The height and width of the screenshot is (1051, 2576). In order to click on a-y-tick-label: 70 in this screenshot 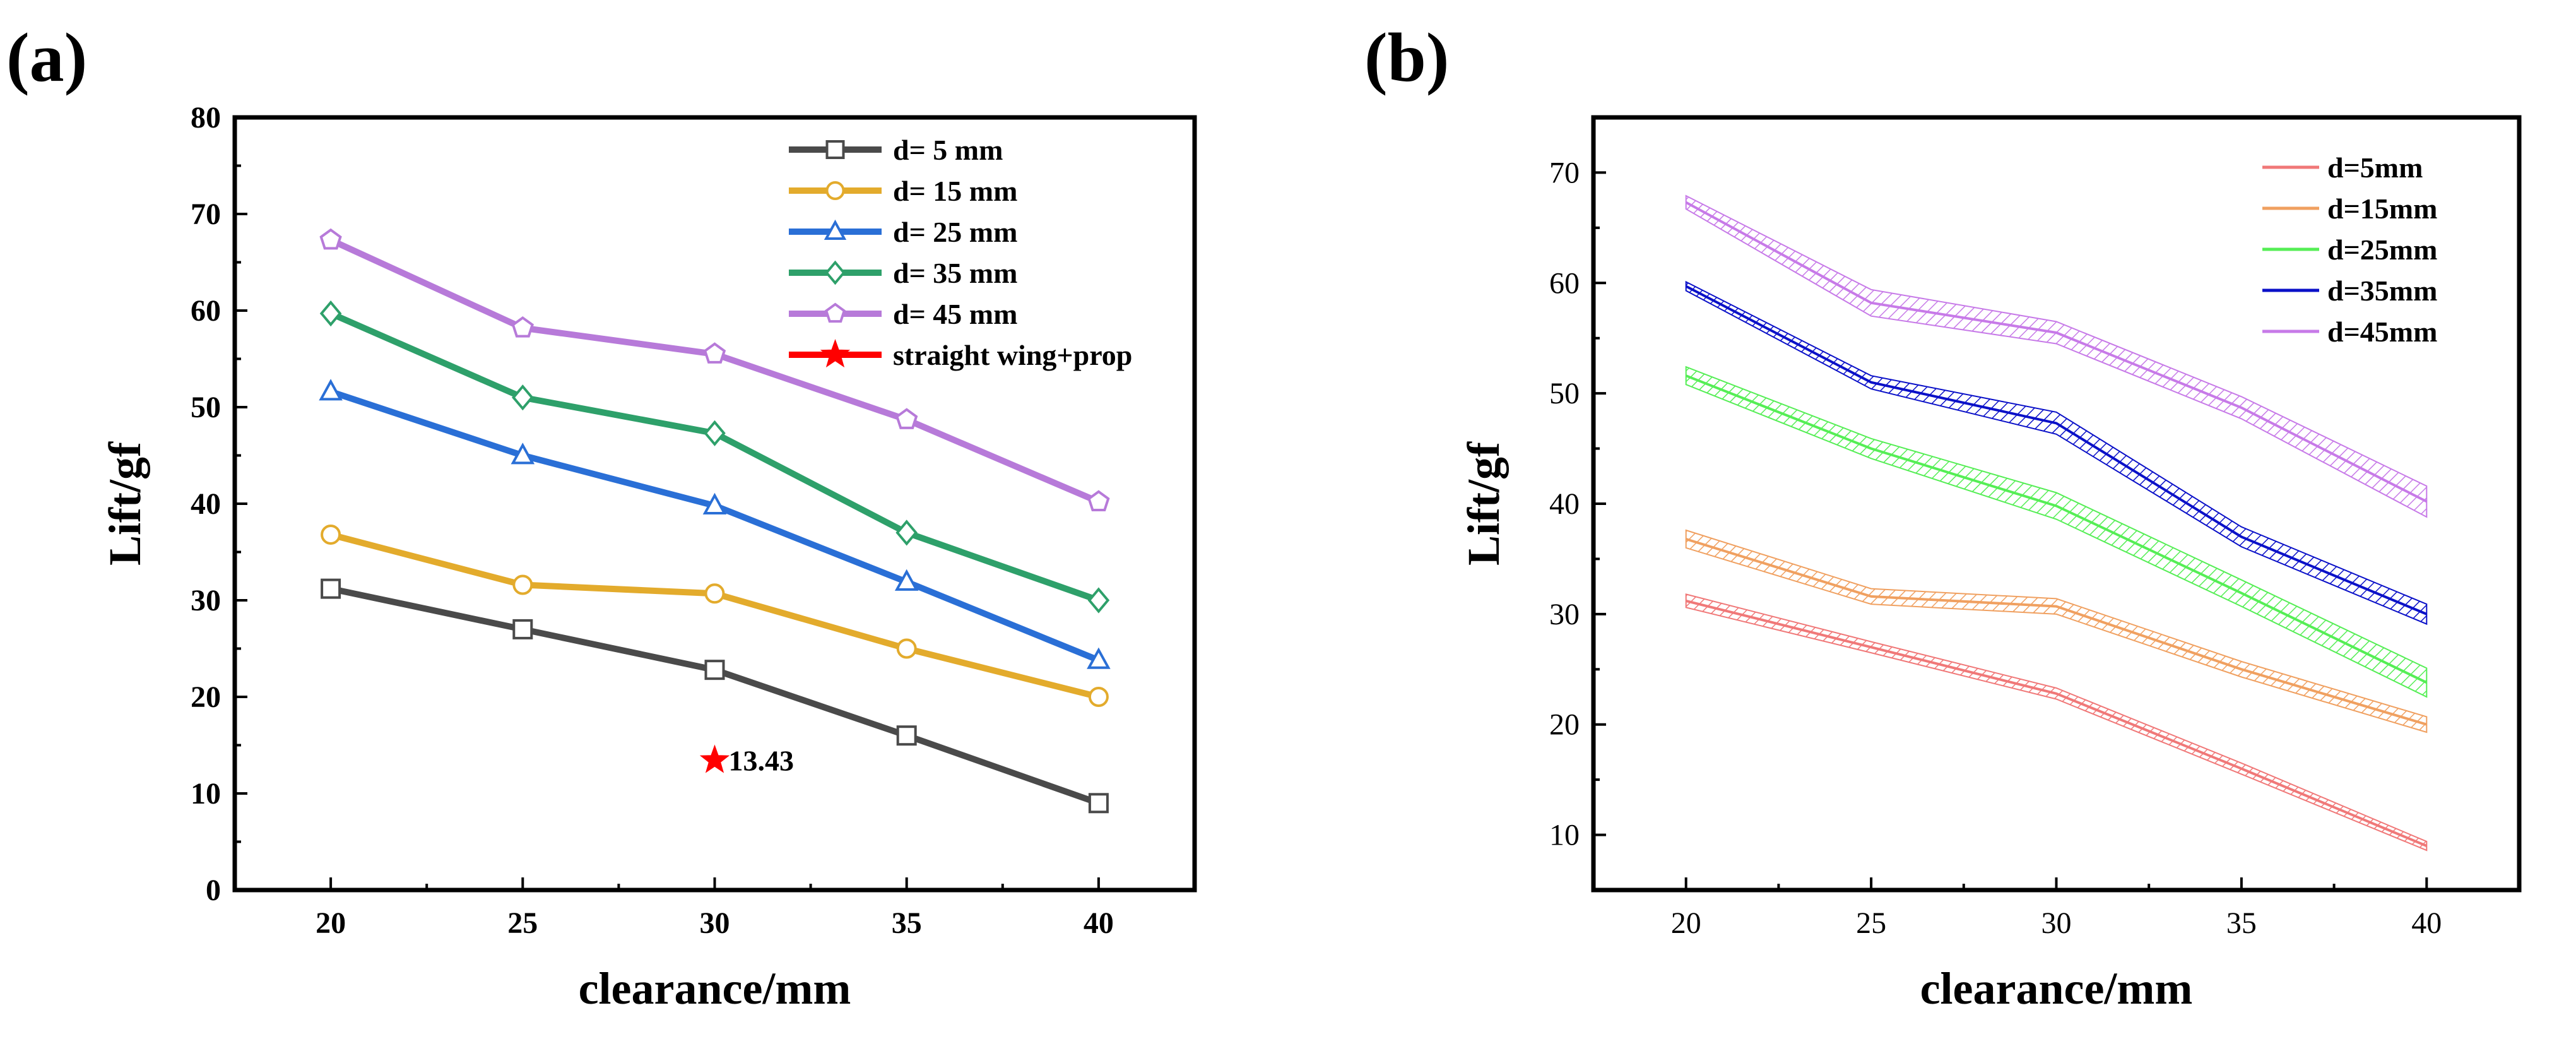, I will do `click(206, 214)`.